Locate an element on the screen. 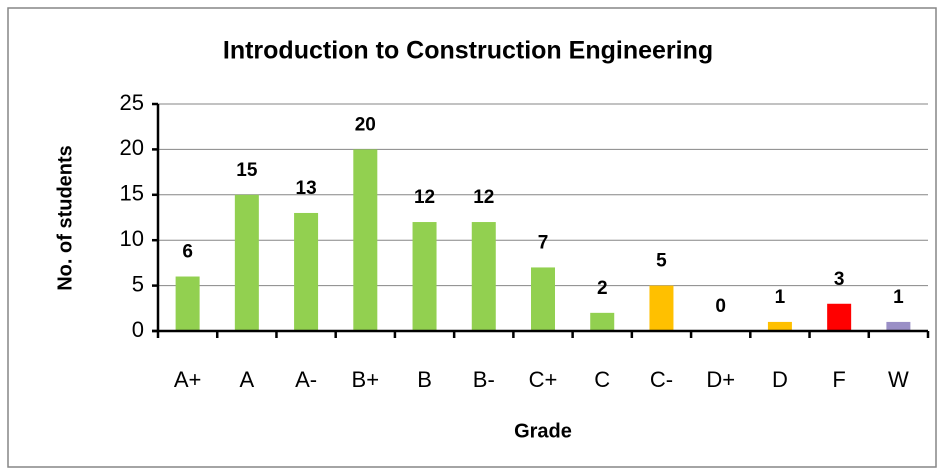 The height and width of the screenshot is (475, 944). y-tick-label: 25 is located at coordinates (132, 102).